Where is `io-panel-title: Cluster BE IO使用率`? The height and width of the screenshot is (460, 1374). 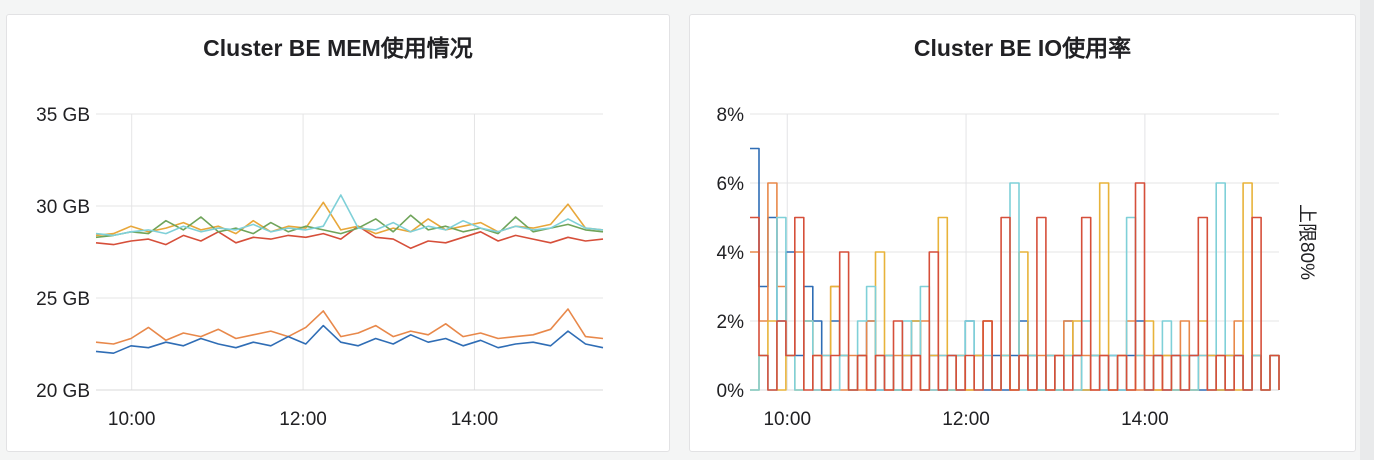
io-panel-title: Cluster BE IO使用率 is located at coordinates (1022, 48).